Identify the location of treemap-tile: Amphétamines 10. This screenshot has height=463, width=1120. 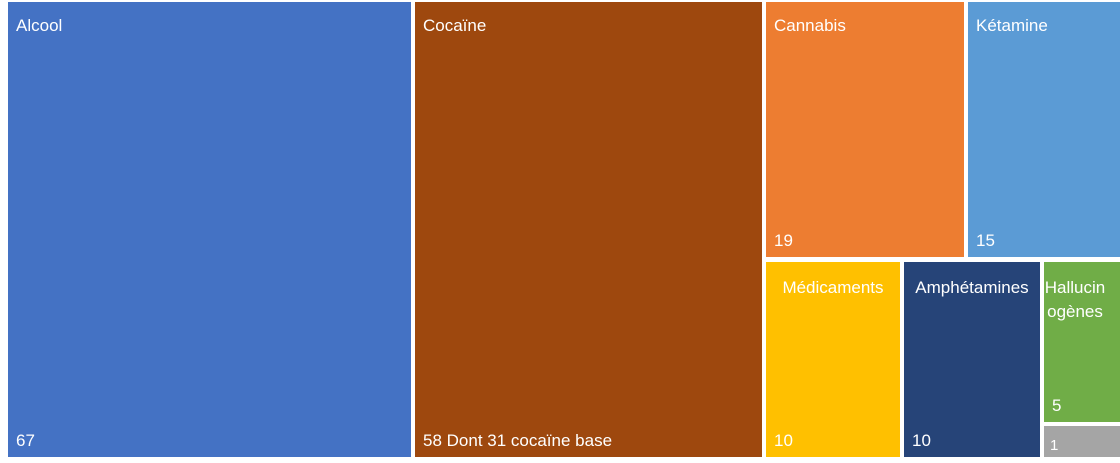
(972, 359).